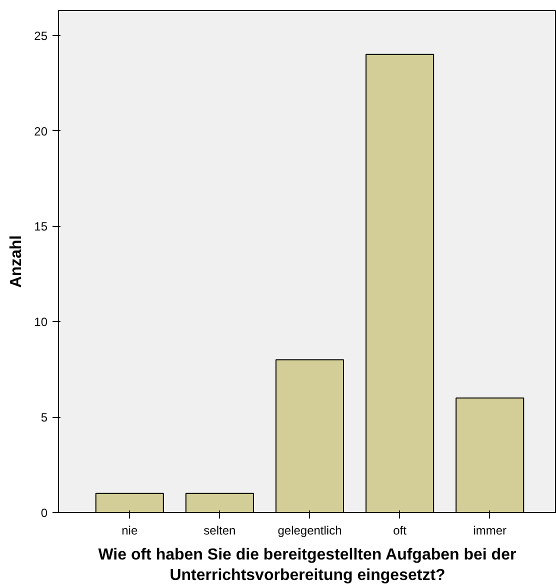 This screenshot has height=586, width=556. Describe the element at coordinates (41, 35) in the screenshot. I see `y-tick-label: 25` at that location.